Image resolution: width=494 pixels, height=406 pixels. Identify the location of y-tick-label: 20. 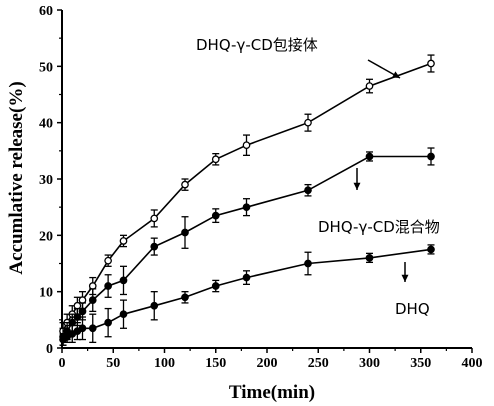
(46, 236).